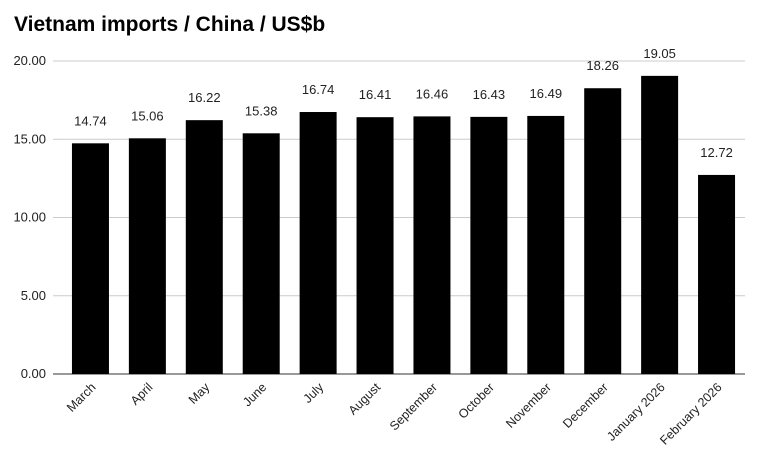 The width and height of the screenshot is (761, 467). What do you see at coordinates (170, 24) in the screenshot?
I see `chart-title: Vietnam imports / China / US$b` at bounding box center [170, 24].